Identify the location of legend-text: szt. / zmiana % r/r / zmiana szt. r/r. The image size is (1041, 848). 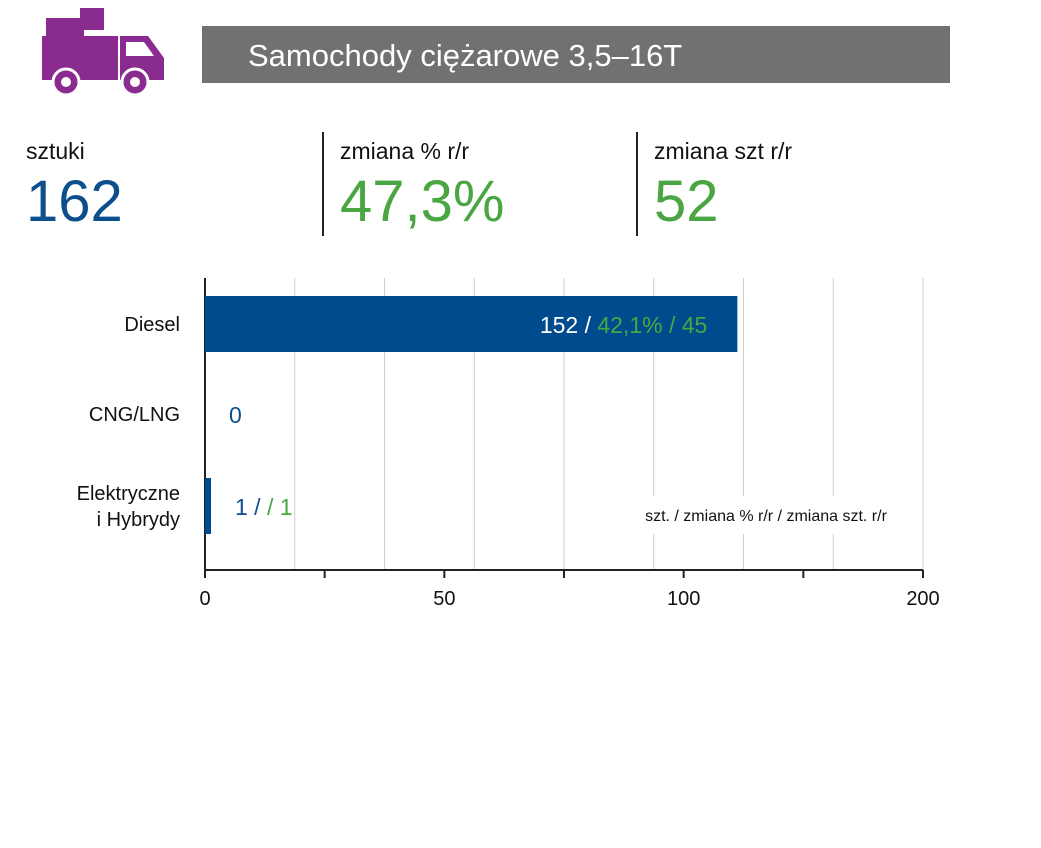
(766, 516).